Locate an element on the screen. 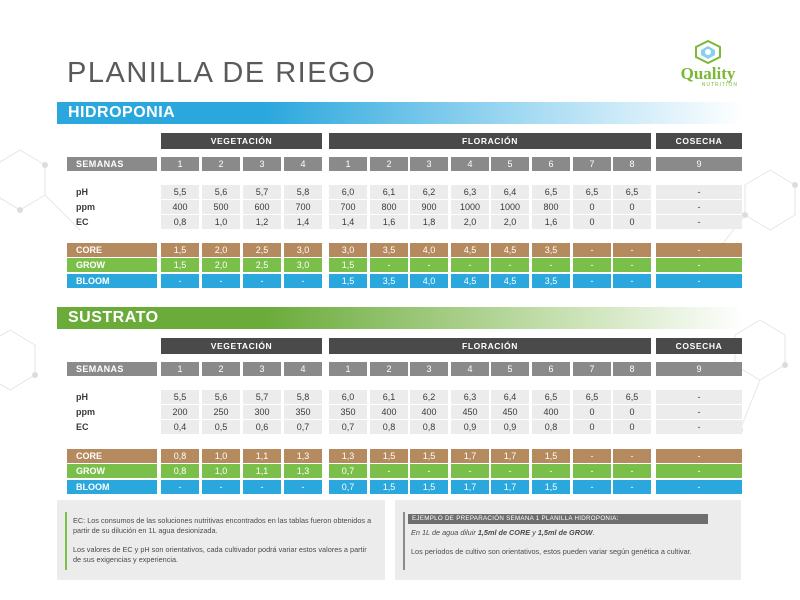 This screenshot has width=800, height=600. grow-cell: 0,8 is located at coordinates (180, 471).